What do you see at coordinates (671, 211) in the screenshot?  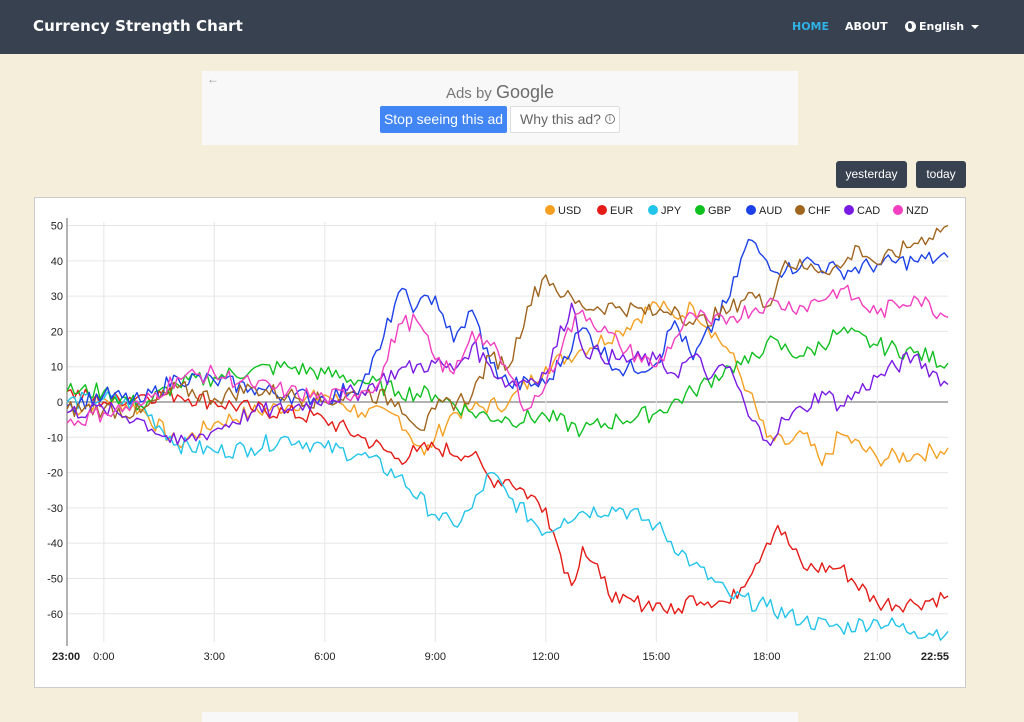 I see `legend-label-jpy: JPY` at bounding box center [671, 211].